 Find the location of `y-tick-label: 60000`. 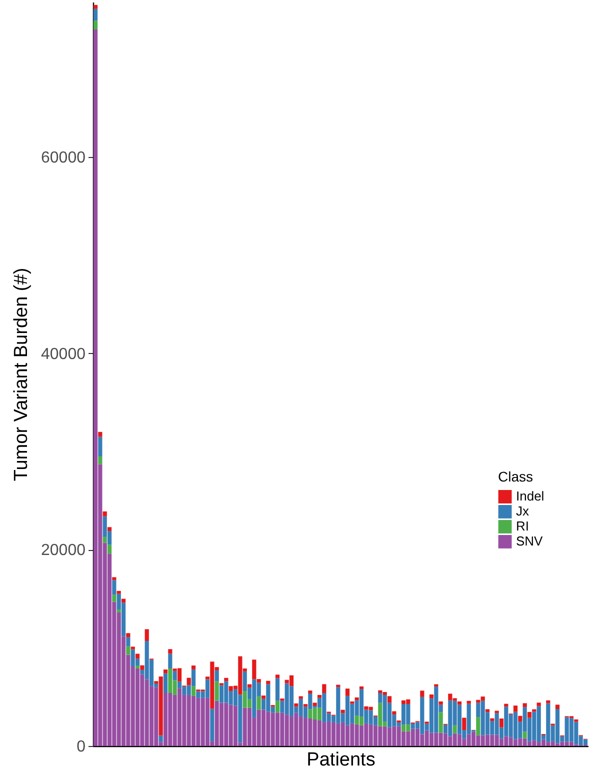

y-tick-label: 60000 is located at coordinates (63, 158).